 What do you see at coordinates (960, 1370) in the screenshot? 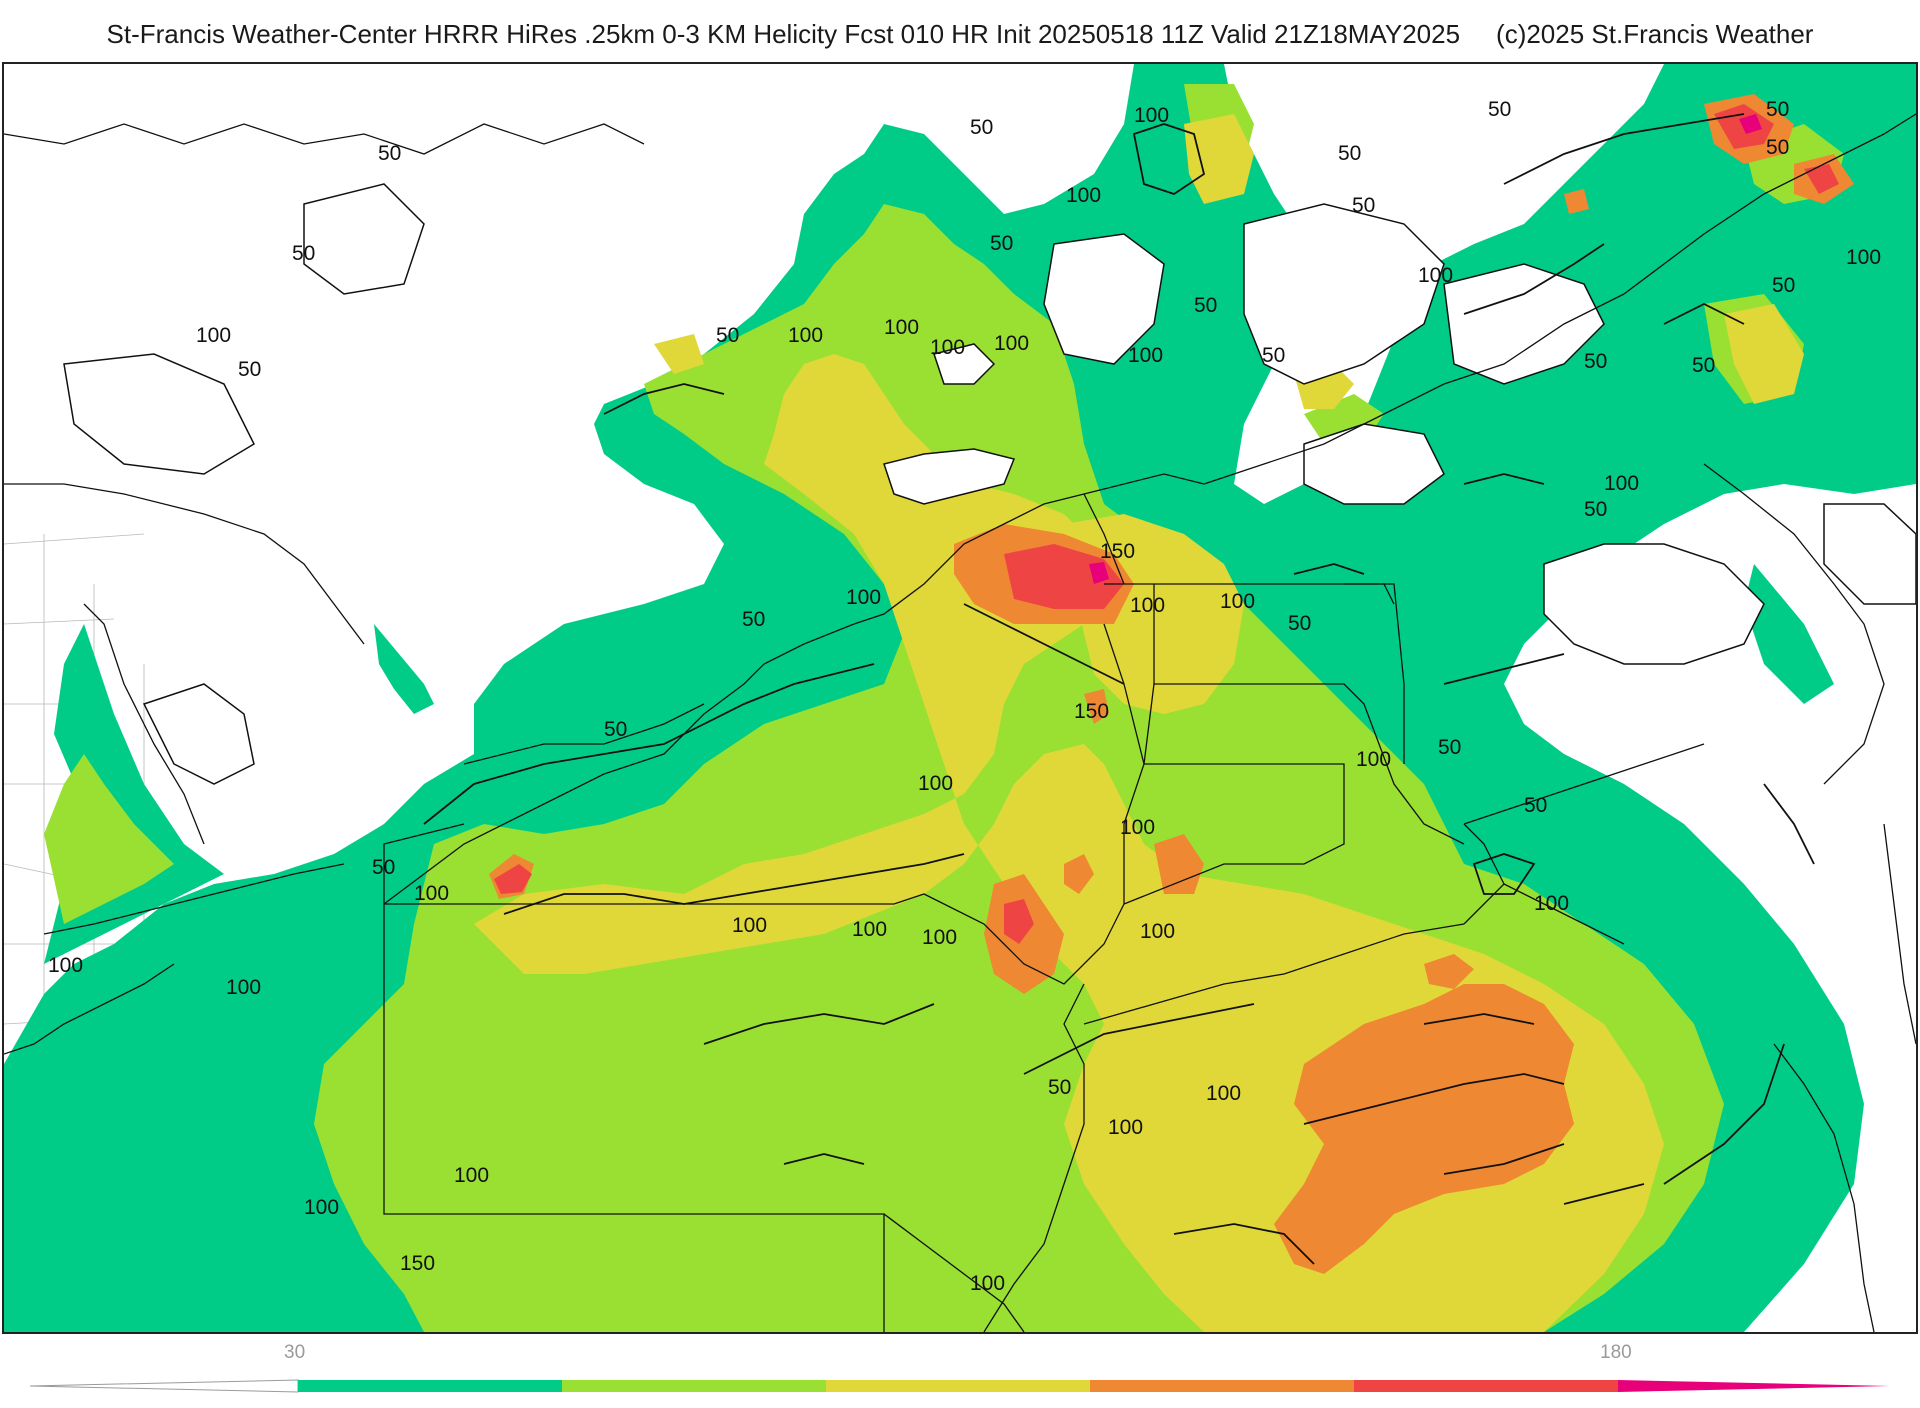
I see `colorbar: 30 180` at bounding box center [960, 1370].